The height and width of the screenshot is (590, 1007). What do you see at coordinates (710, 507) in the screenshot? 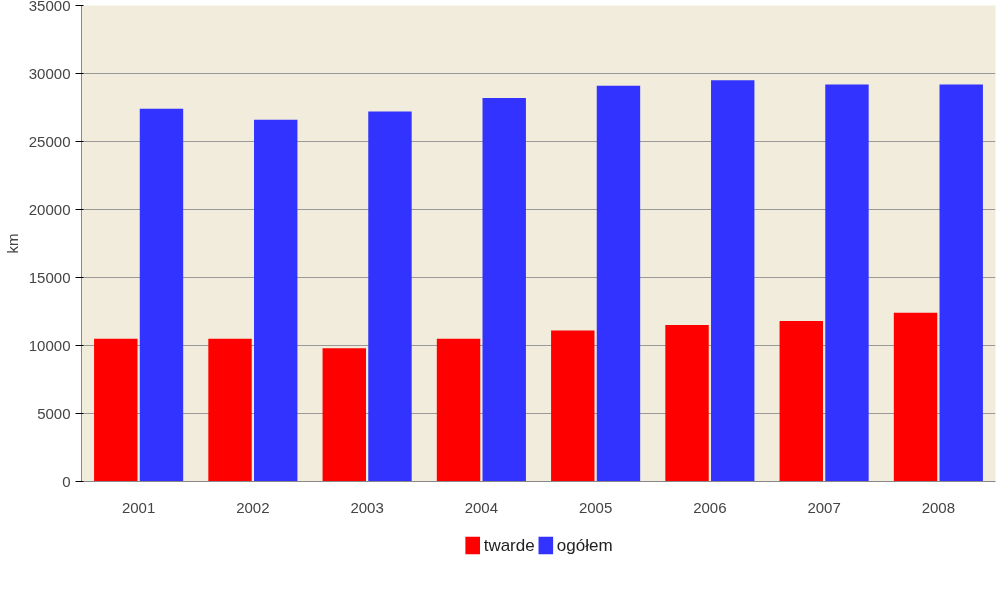
I see `x-tick-label: 2006` at bounding box center [710, 507].